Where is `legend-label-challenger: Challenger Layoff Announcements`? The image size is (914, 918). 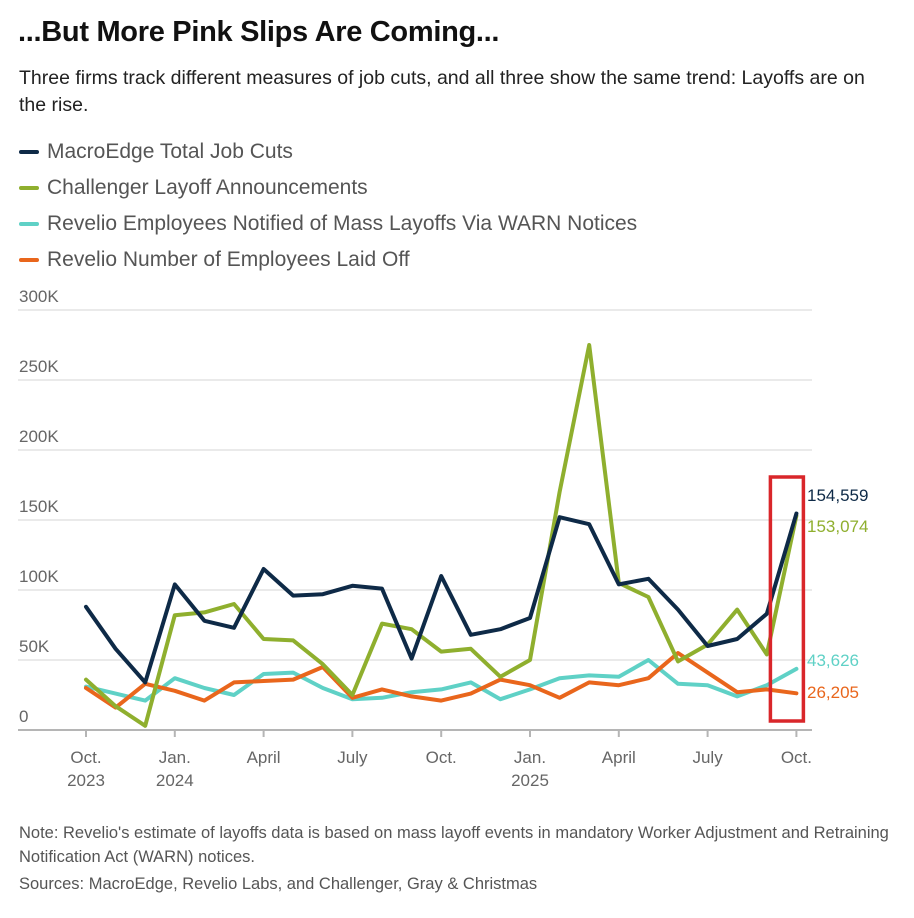 legend-label-challenger: Challenger Layoff Announcements is located at coordinates (207, 187).